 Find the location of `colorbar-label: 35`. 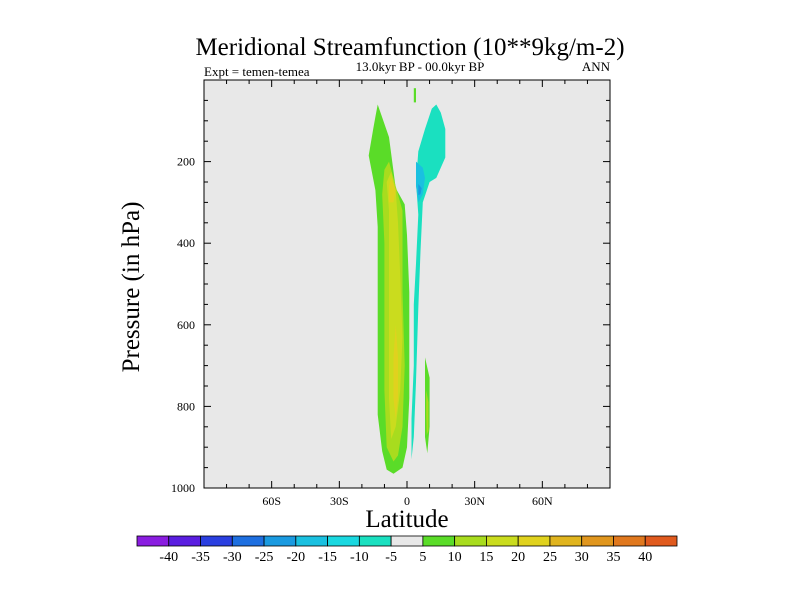

colorbar-label: 35 is located at coordinates (613, 557).